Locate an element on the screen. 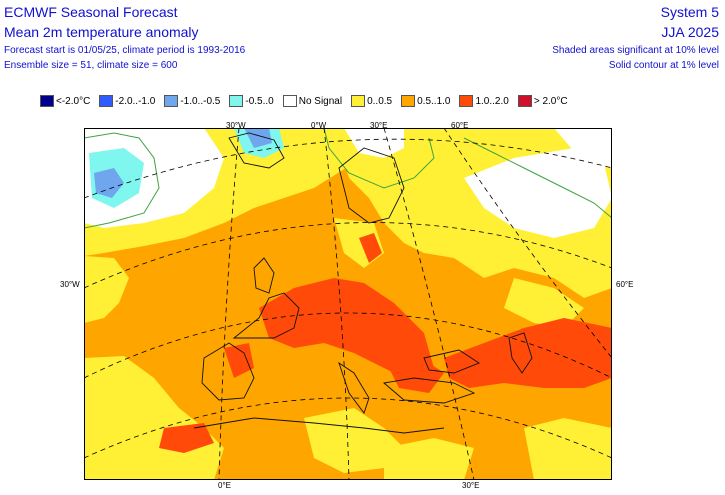 Image resolution: width=725 pixels, height=495 pixels. yellow-region-west-atlantic is located at coordinates (106, 289).